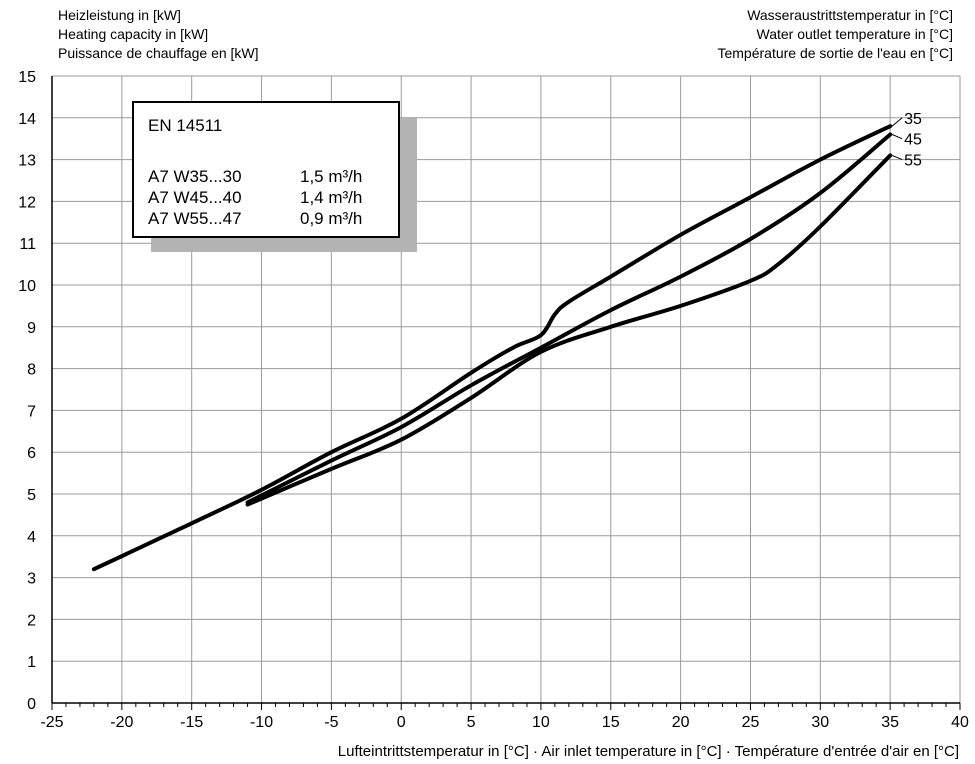  What do you see at coordinates (913, 161) in the screenshot?
I see `series-label-55: 55` at bounding box center [913, 161].